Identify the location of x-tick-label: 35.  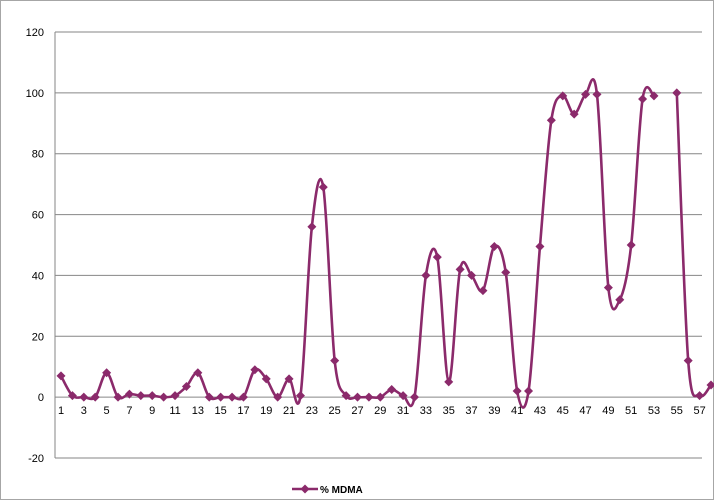
(449, 411).